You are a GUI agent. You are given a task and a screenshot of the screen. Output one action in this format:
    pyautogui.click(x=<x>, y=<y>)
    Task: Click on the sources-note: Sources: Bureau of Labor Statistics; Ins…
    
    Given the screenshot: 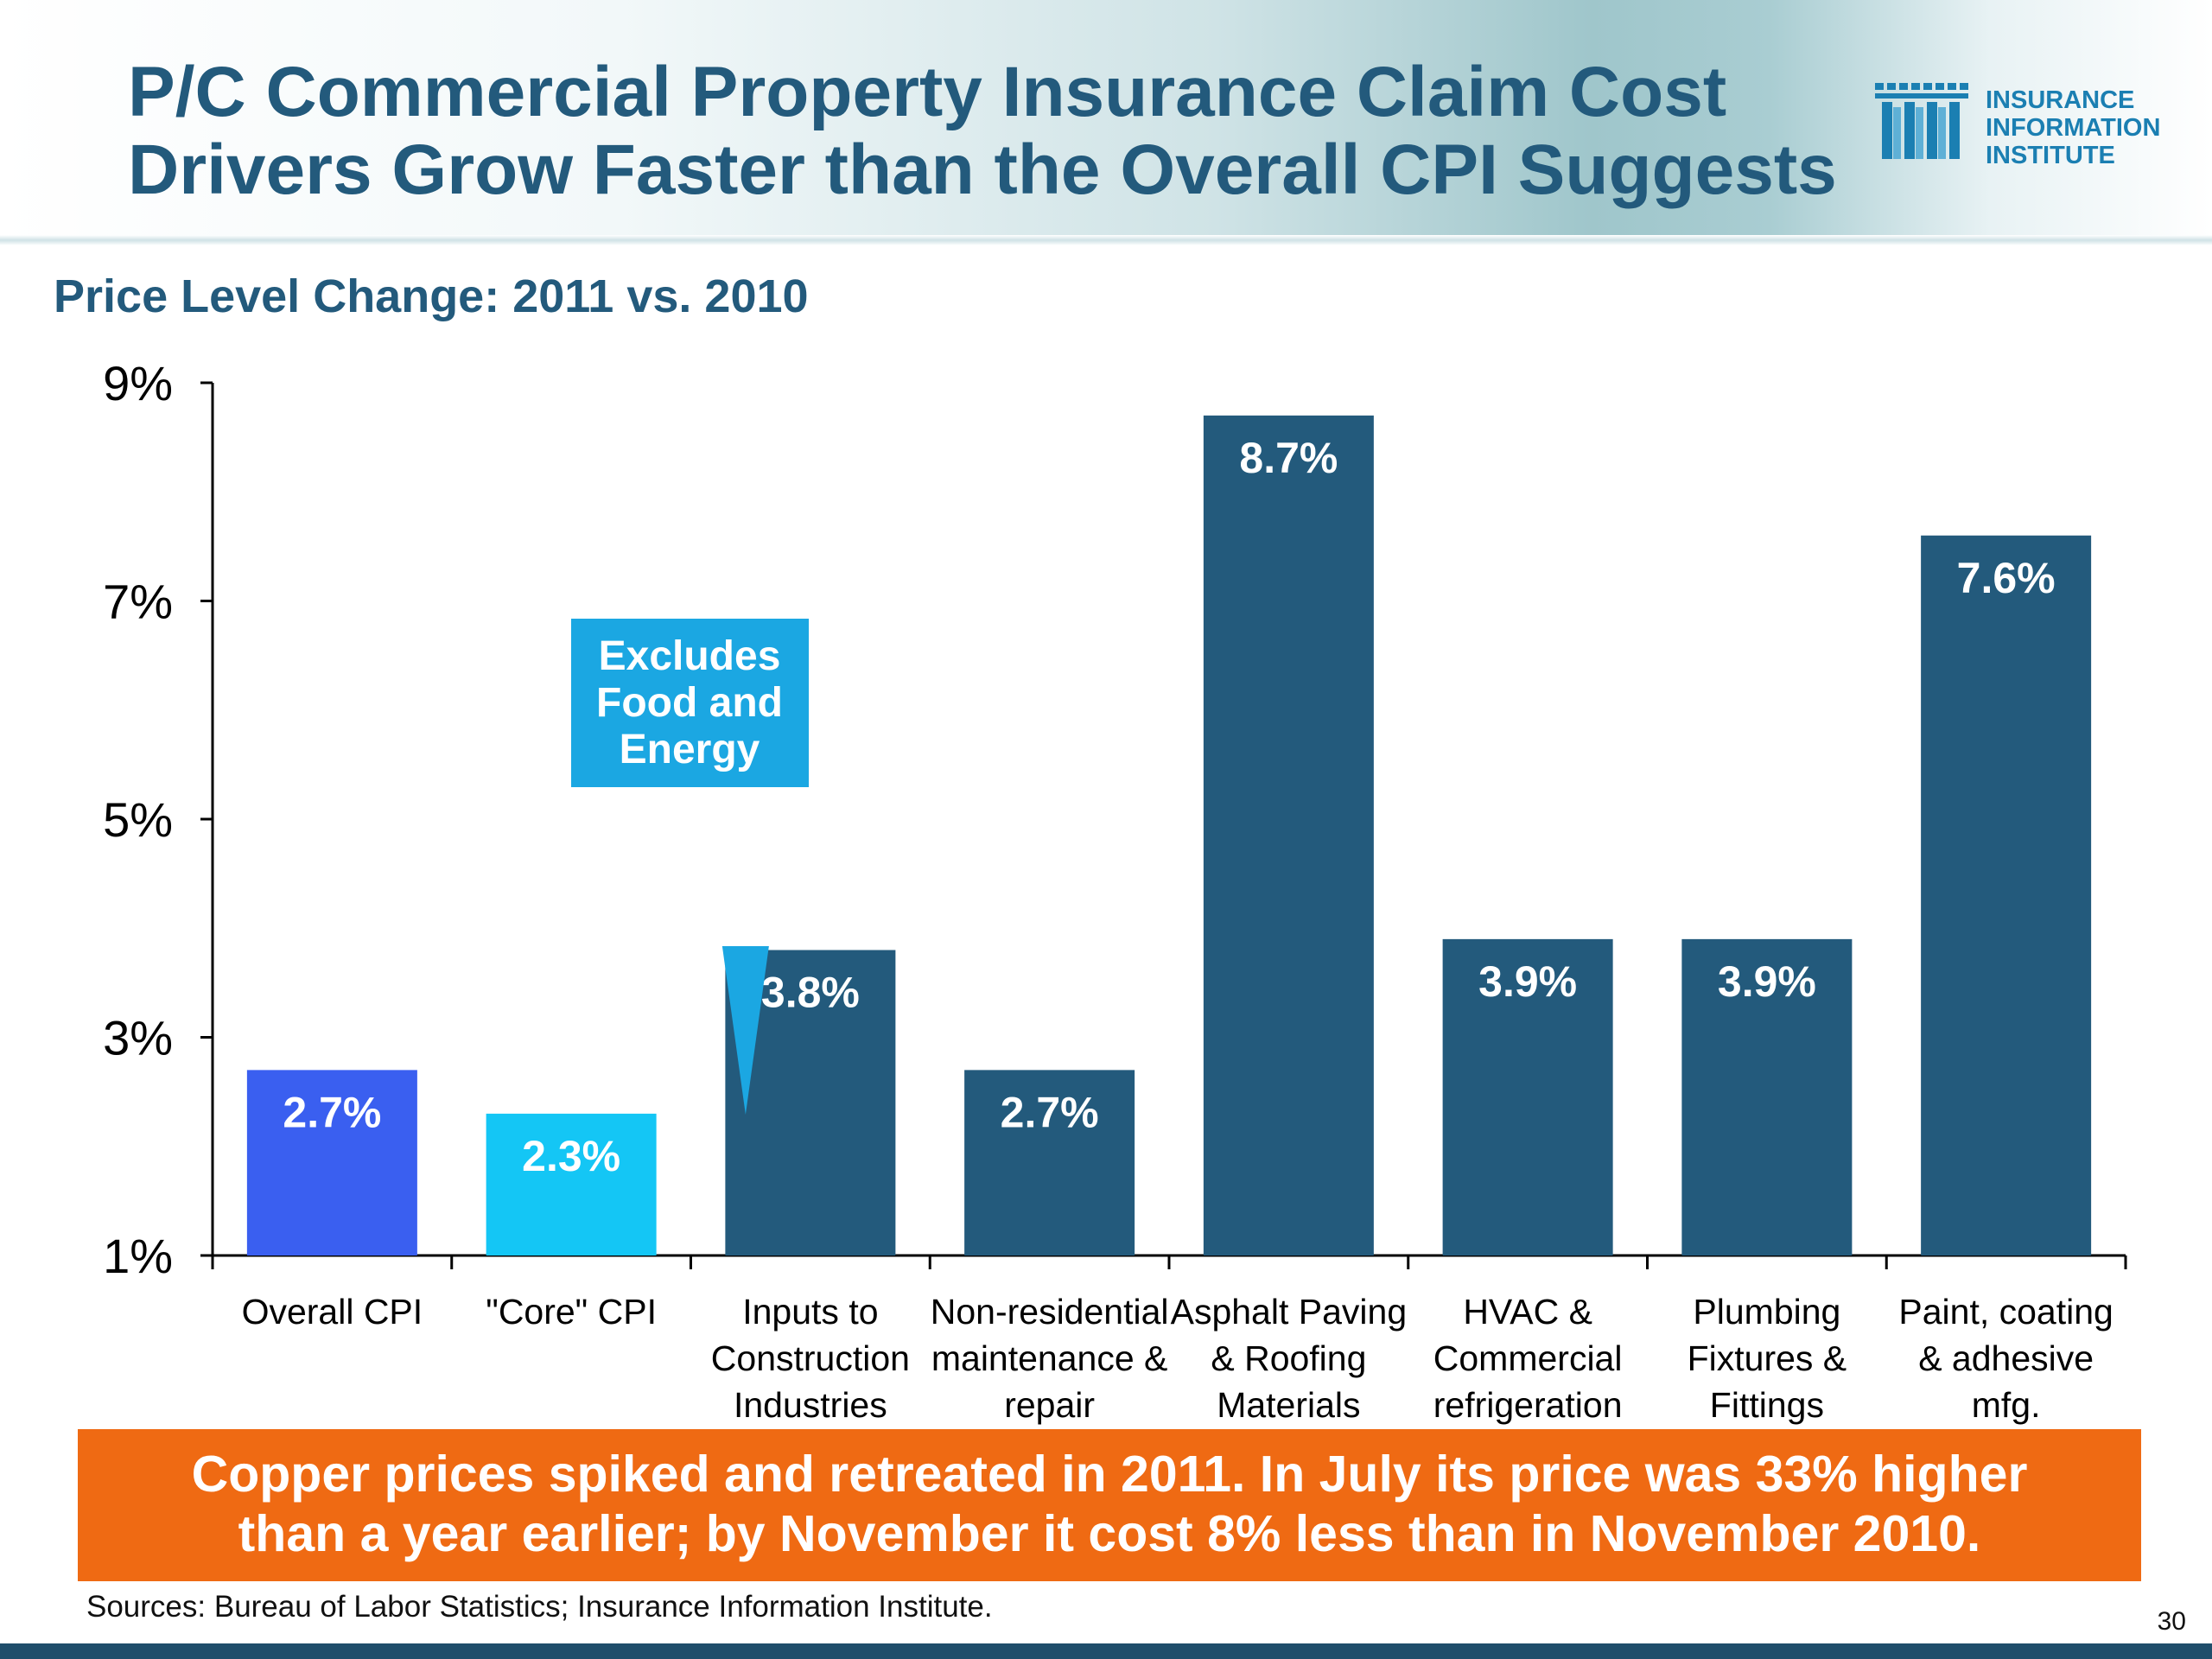 What is the action you would take?
    pyautogui.click(x=539, y=1607)
    